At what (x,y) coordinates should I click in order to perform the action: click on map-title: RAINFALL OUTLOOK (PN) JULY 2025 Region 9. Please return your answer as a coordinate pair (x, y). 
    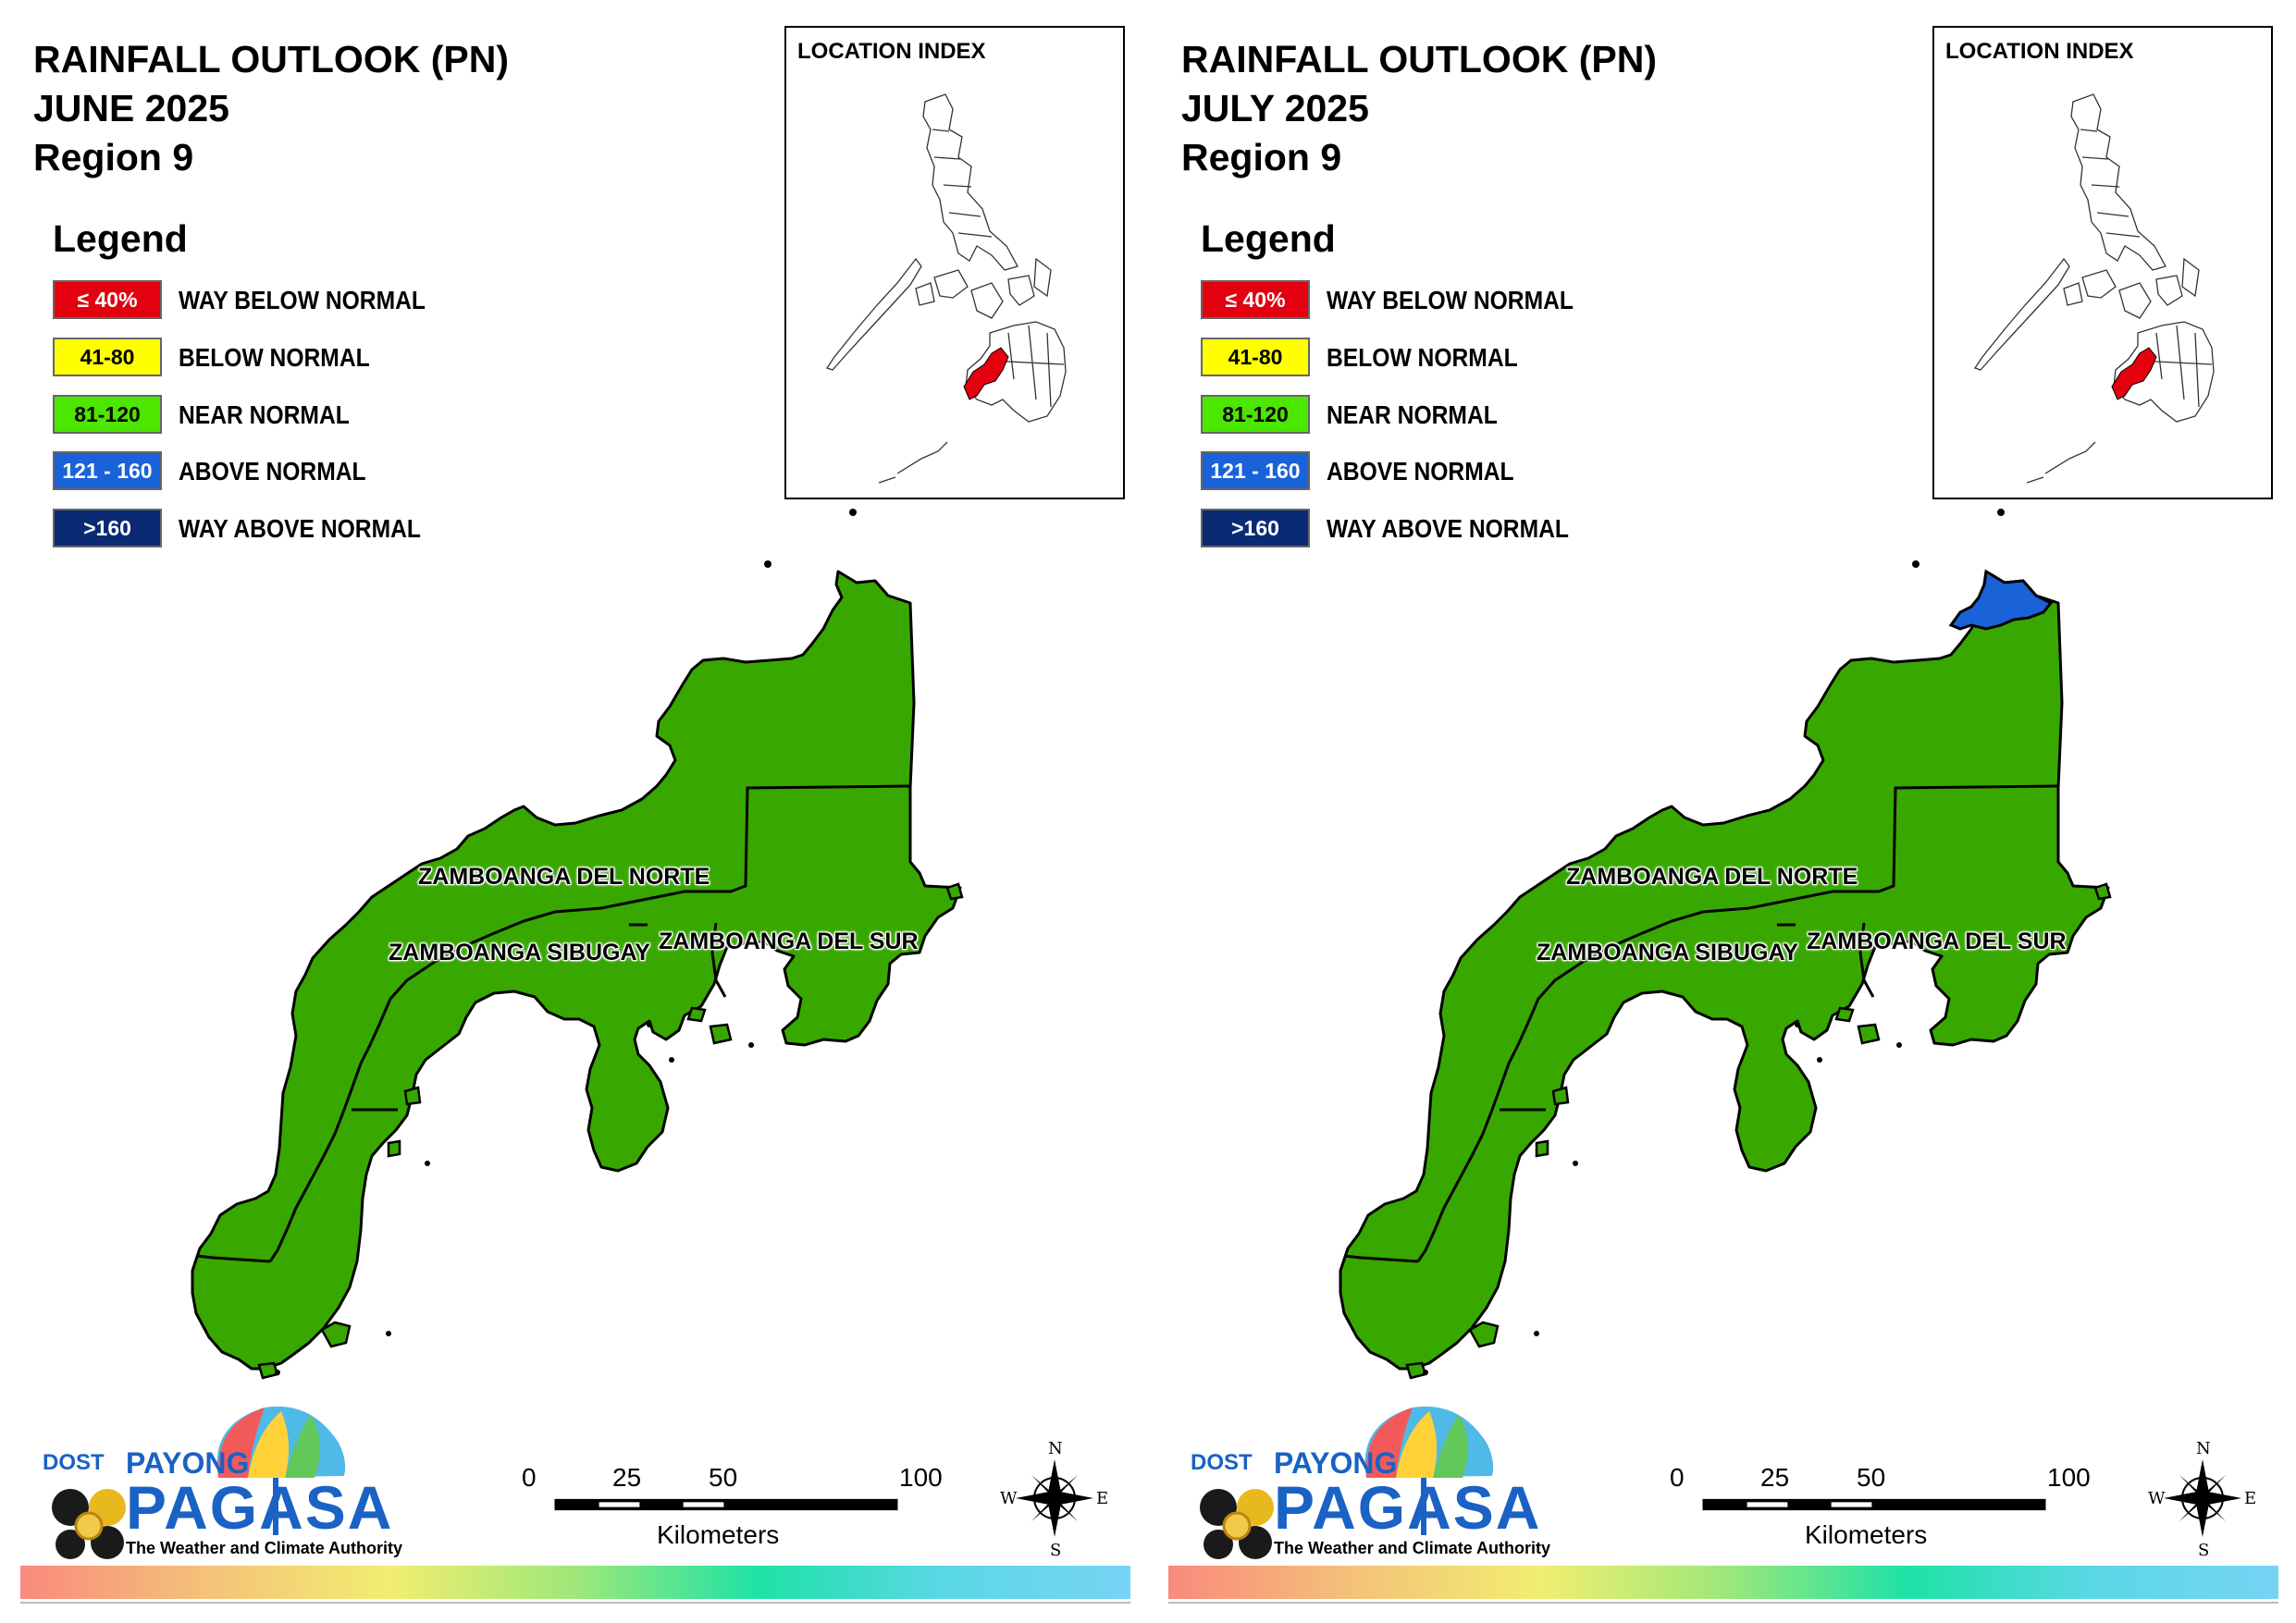
    Looking at the image, I should click on (1419, 108).